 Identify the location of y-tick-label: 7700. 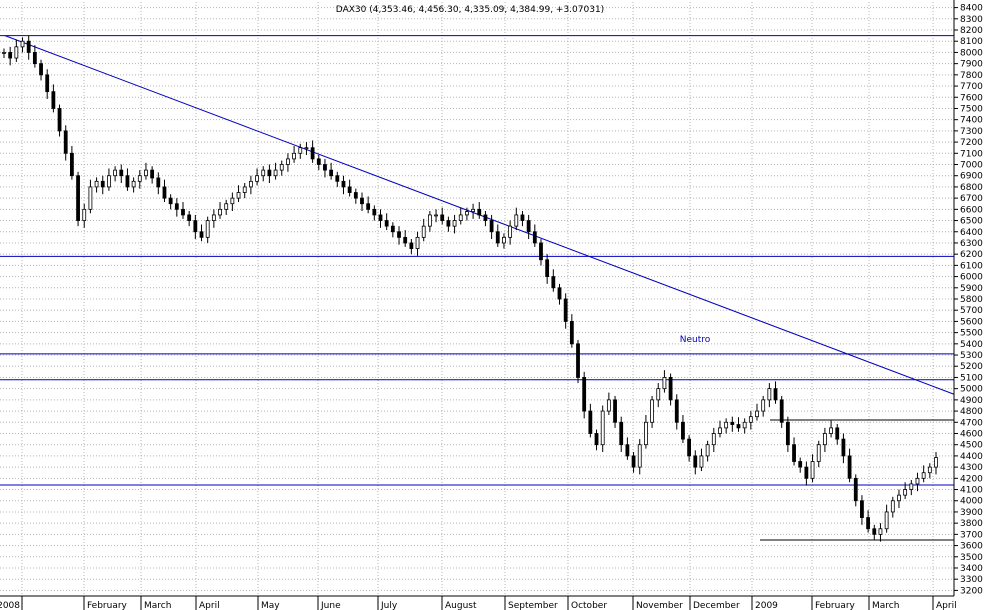
(971, 87).